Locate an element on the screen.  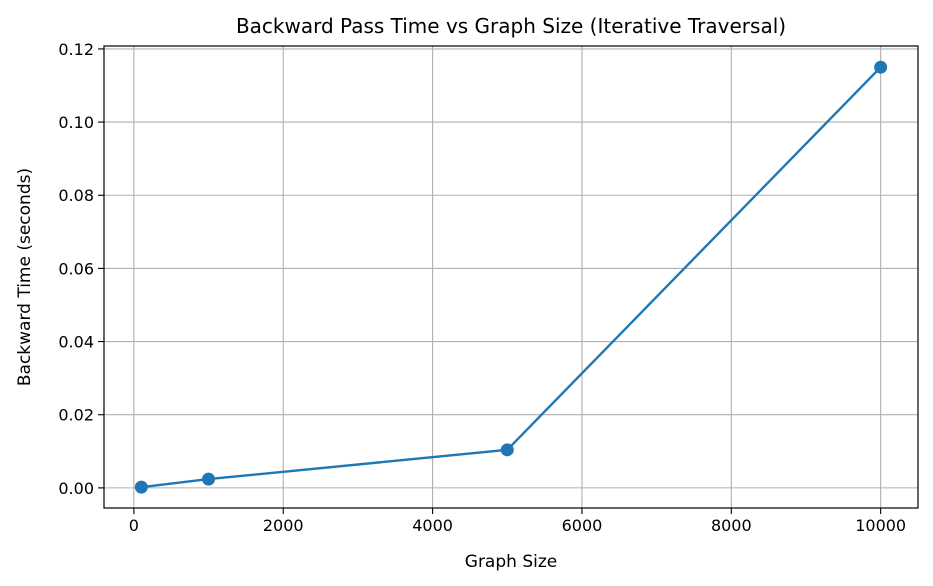
x-tick-label: 6000 is located at coordinates (582, 525).